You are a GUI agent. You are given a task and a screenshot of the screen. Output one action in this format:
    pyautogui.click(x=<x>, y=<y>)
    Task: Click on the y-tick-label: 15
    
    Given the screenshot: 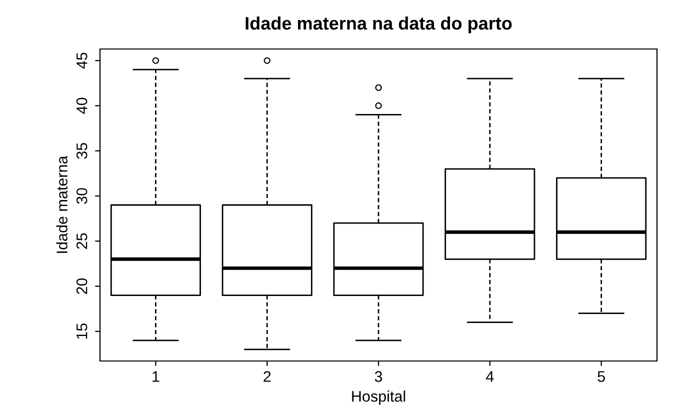 What is the action you would take?
    pyautogui.click(x=82, y=331)
    